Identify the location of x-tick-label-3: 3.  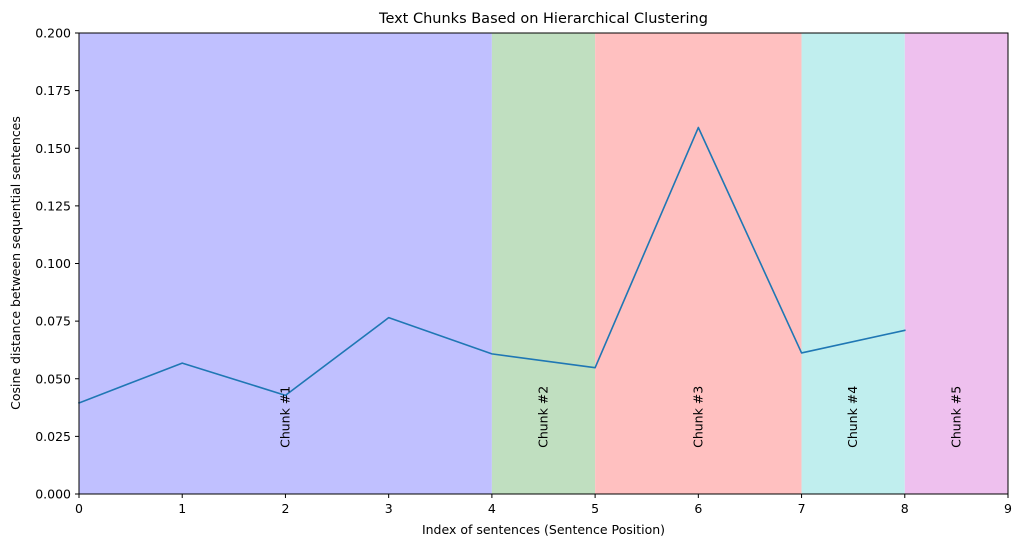
(389, 508).